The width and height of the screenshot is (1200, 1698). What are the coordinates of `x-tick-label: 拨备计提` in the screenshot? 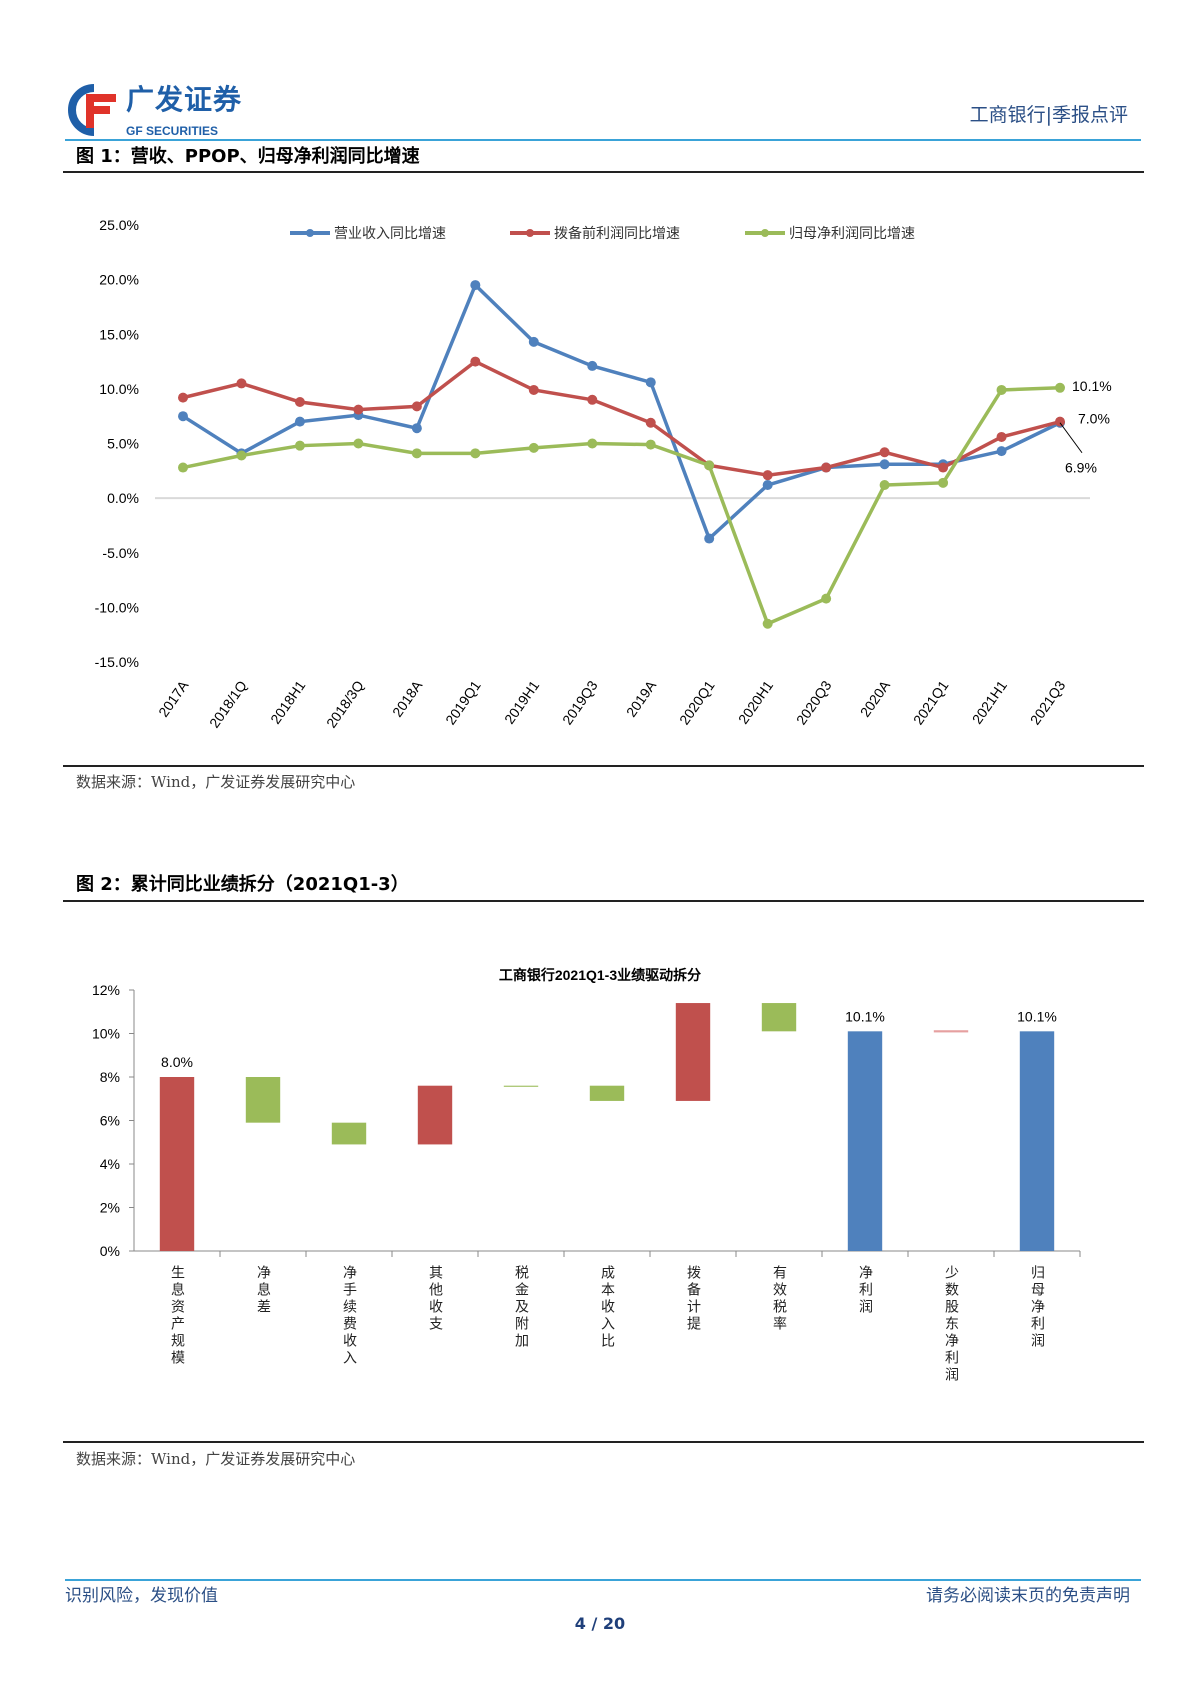 It's located at (693, 1299).